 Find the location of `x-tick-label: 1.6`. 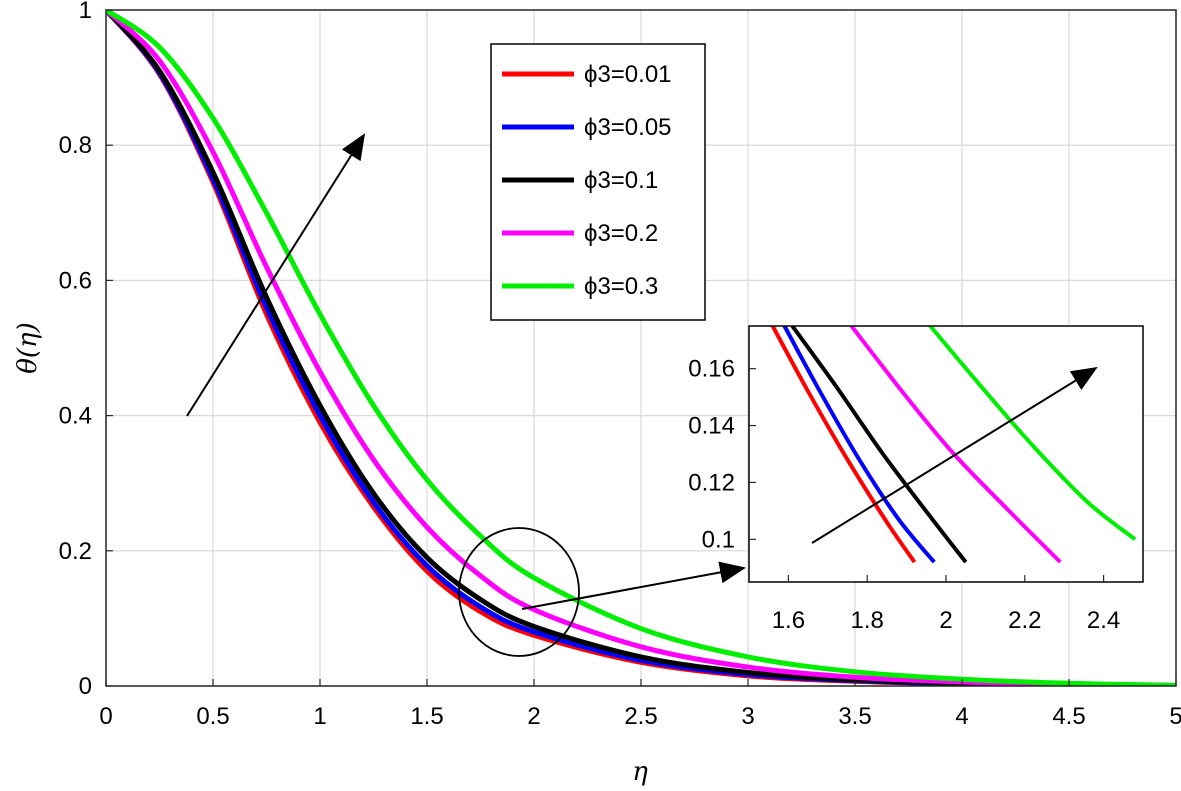

x-tick-label: 1.6 is located at coordinates (788, 620).